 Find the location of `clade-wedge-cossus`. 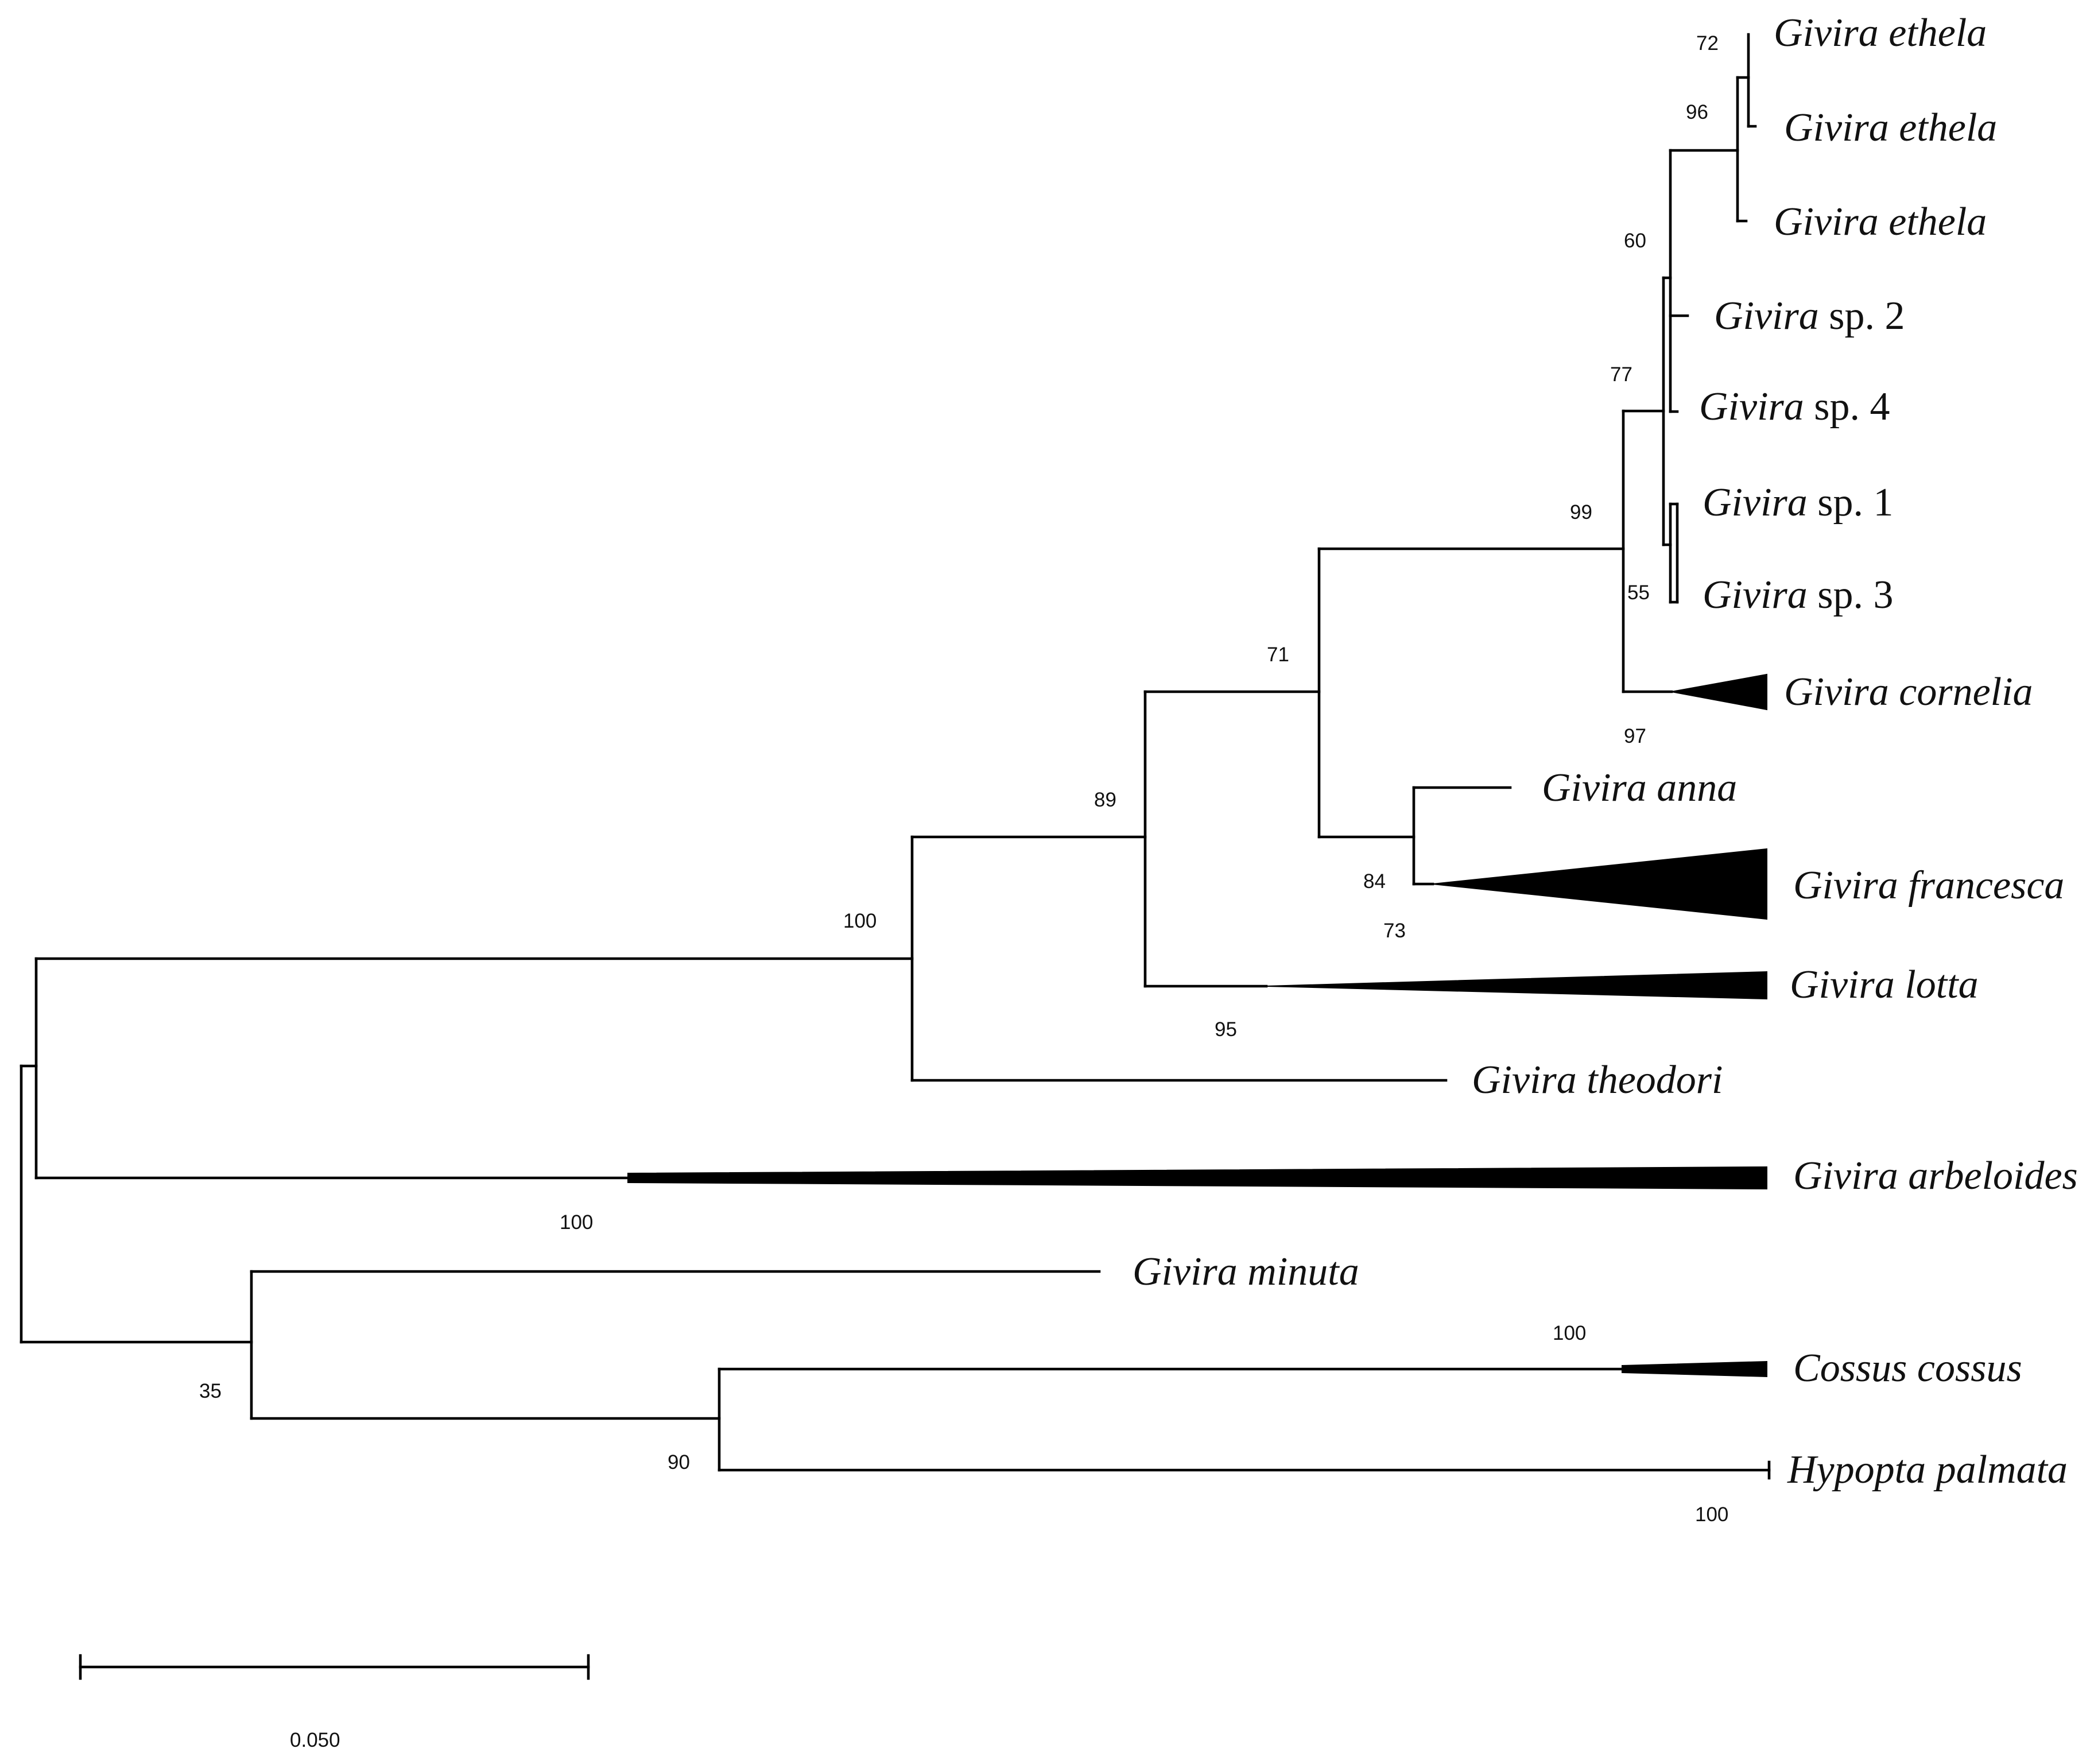

clade-wedge-cossus is located at coordinates (1694, 1369).